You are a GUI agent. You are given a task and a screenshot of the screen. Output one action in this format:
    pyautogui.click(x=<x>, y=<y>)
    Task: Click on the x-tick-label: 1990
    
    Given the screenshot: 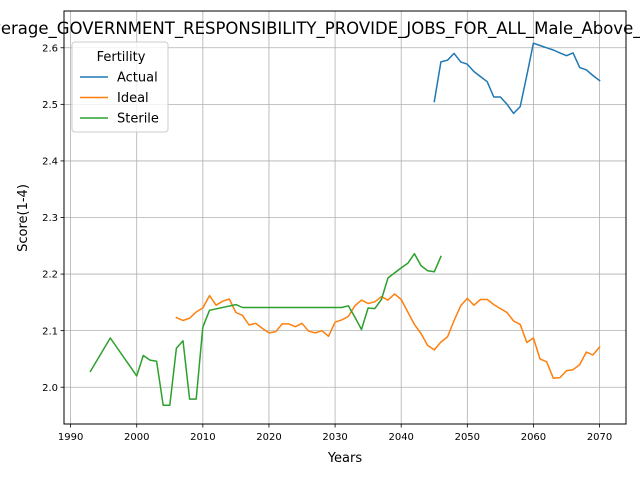 What is the action you would take?
    pyautogui.click(x=70, y=437)
    